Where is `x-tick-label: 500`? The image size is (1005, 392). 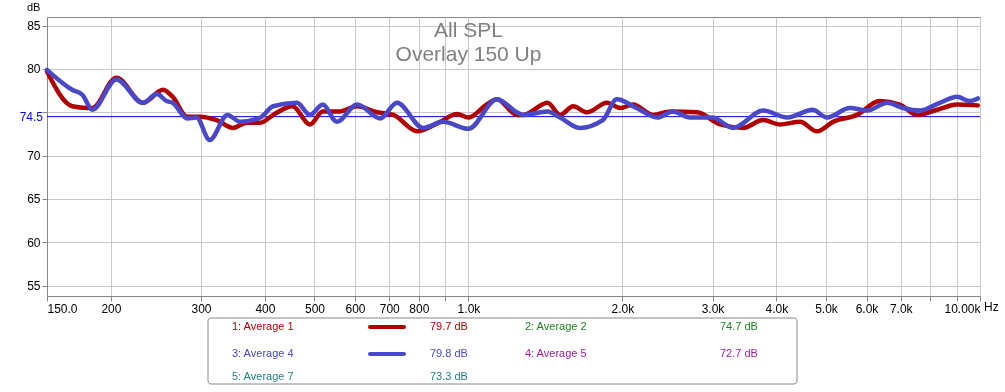 x-tick-label: 500 is located at coordinates (315, 308).